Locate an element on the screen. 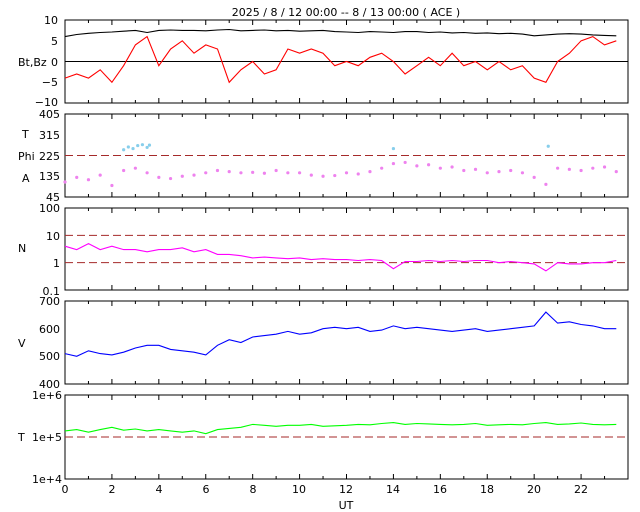  density-tick-100: 100 is located at coordinates (49, 208).